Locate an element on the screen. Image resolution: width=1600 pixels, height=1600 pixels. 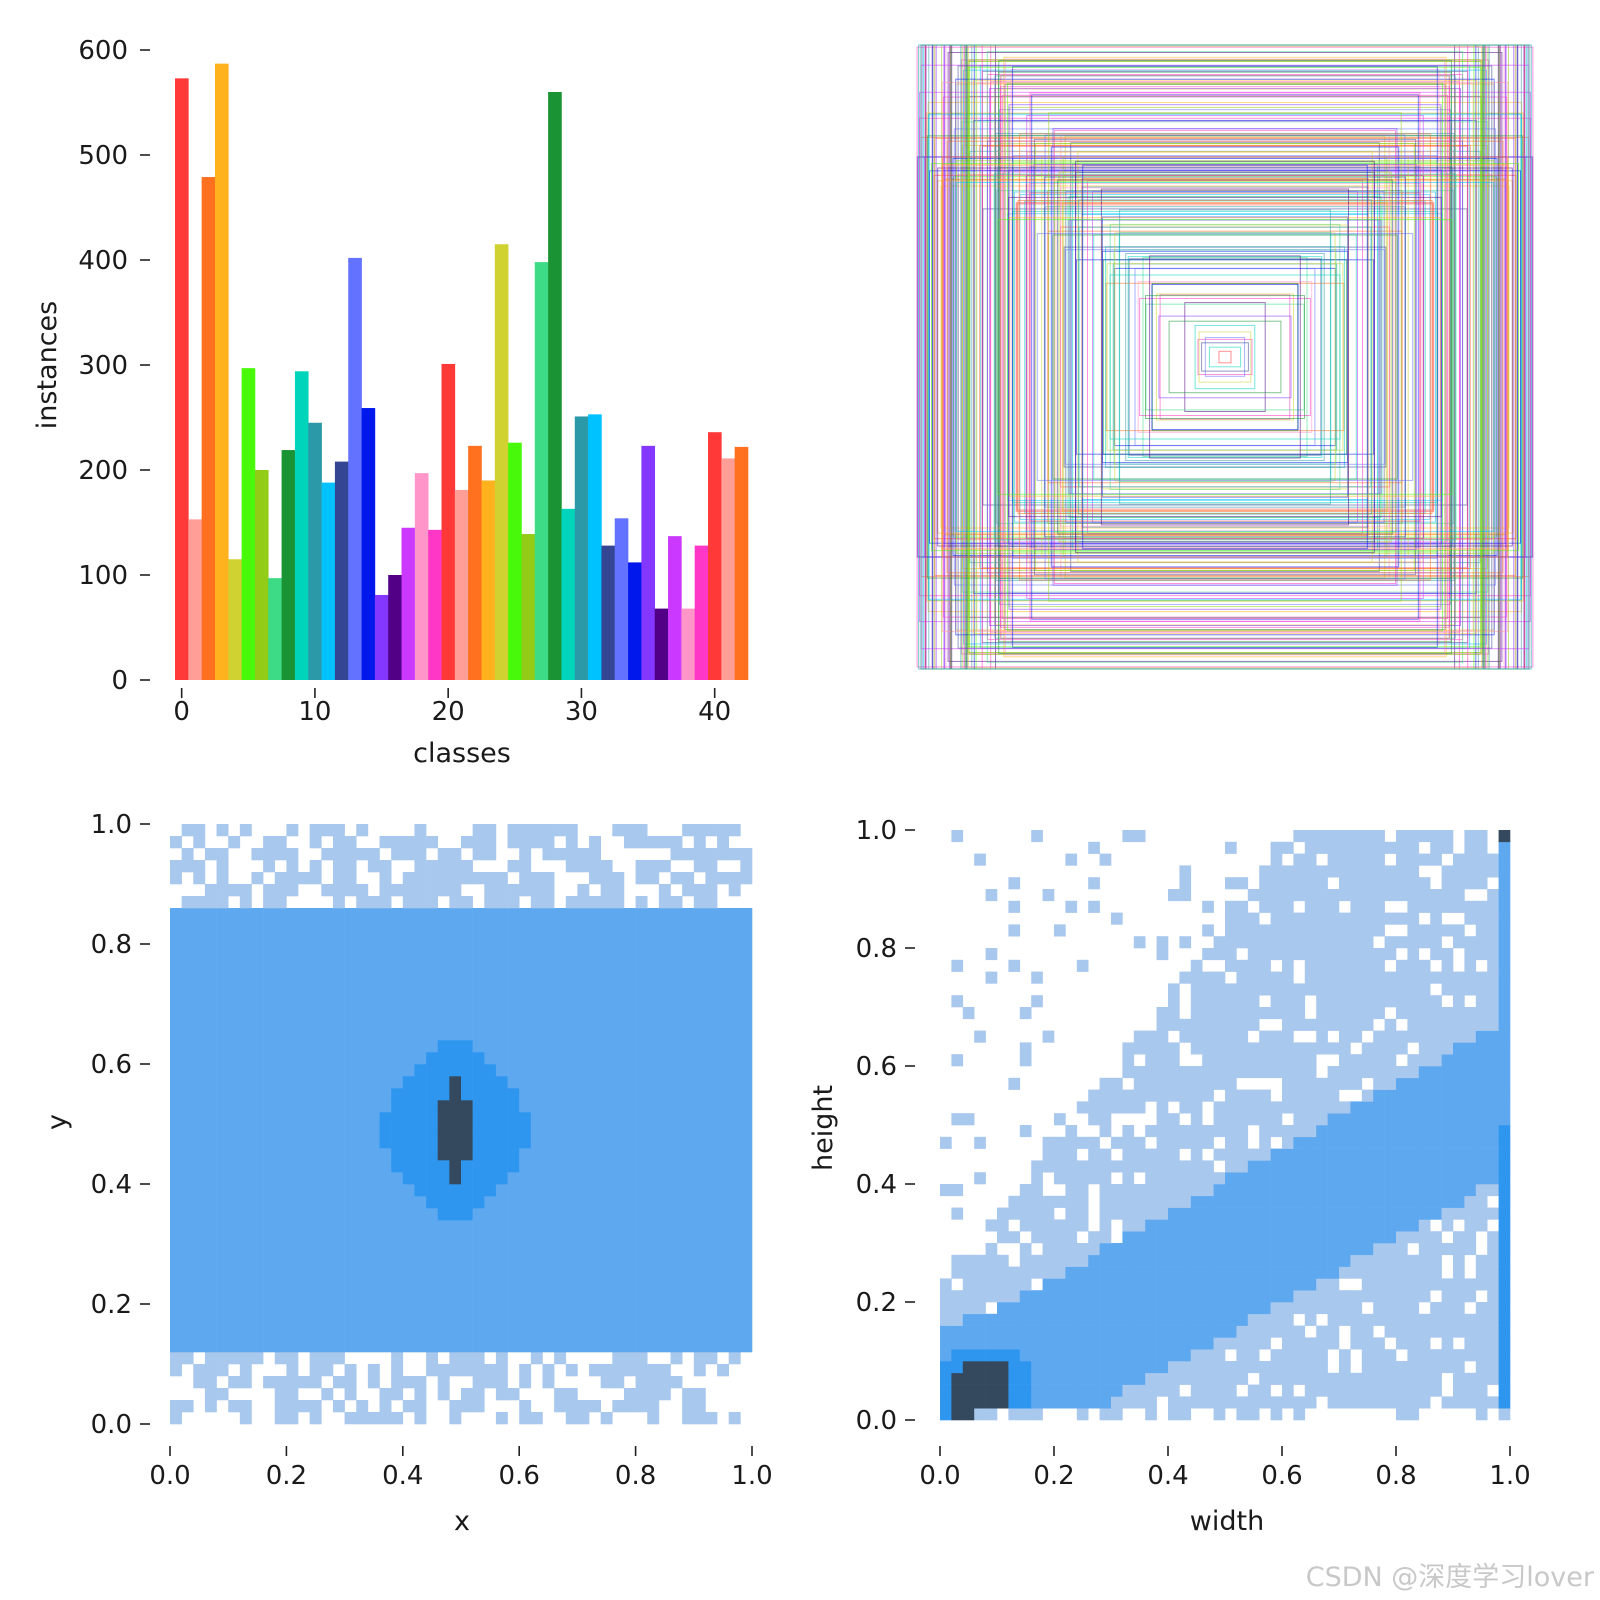
y-axis-label: y is located at coordinates (57, 1122).